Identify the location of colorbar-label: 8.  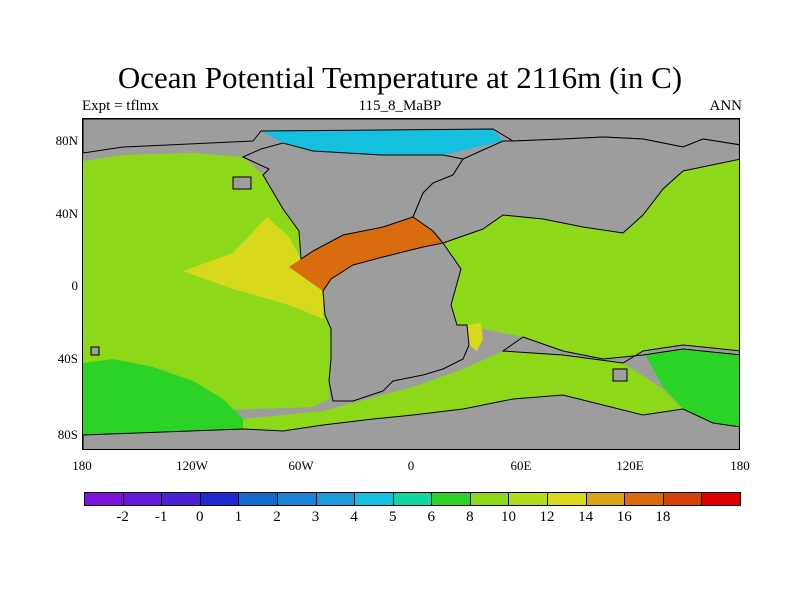
(470, 517).